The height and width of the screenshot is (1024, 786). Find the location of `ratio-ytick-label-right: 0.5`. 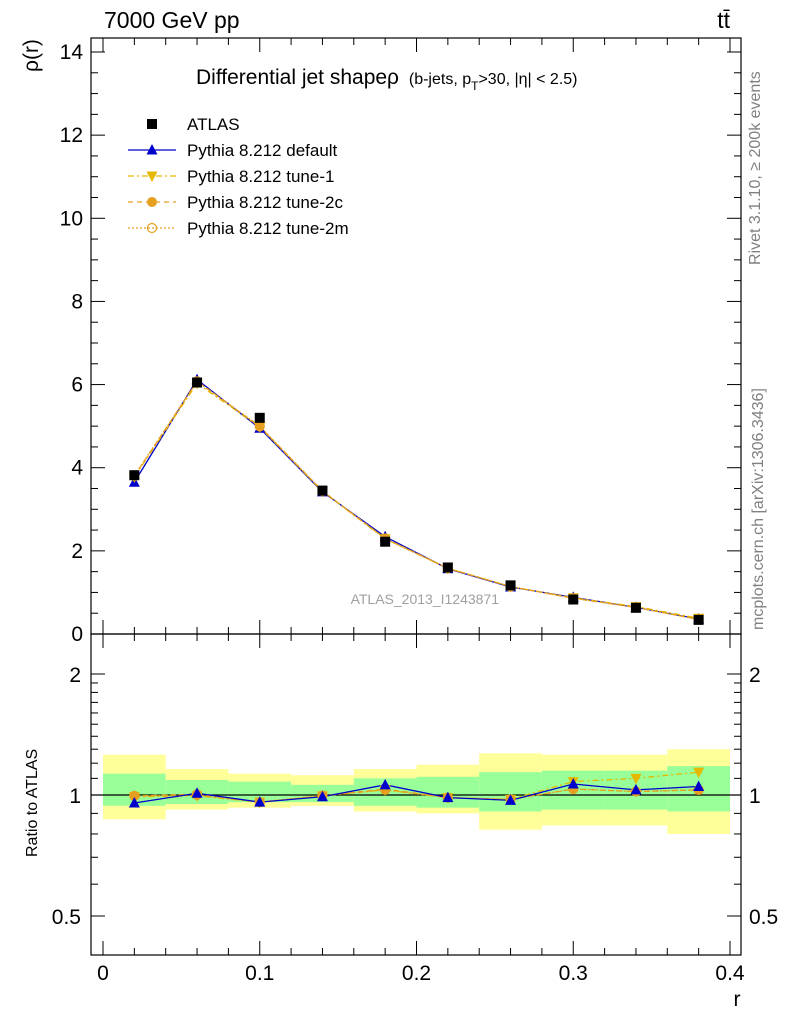

ratio-ytick-label-right: 0.5 is located at coordinates (763, 917).